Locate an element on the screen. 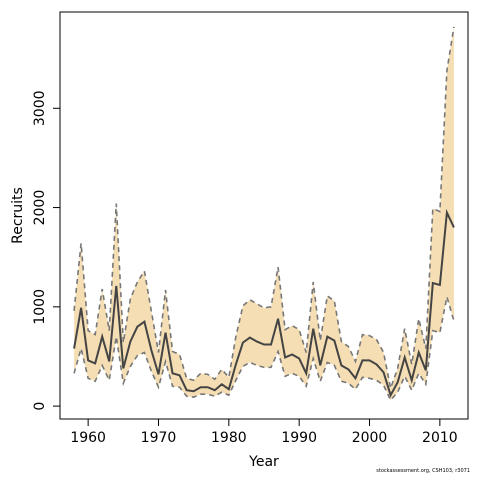 The height and width of the screenshot is (480, 480). y-tick-label: 0 is located at coordinates (40, 406).